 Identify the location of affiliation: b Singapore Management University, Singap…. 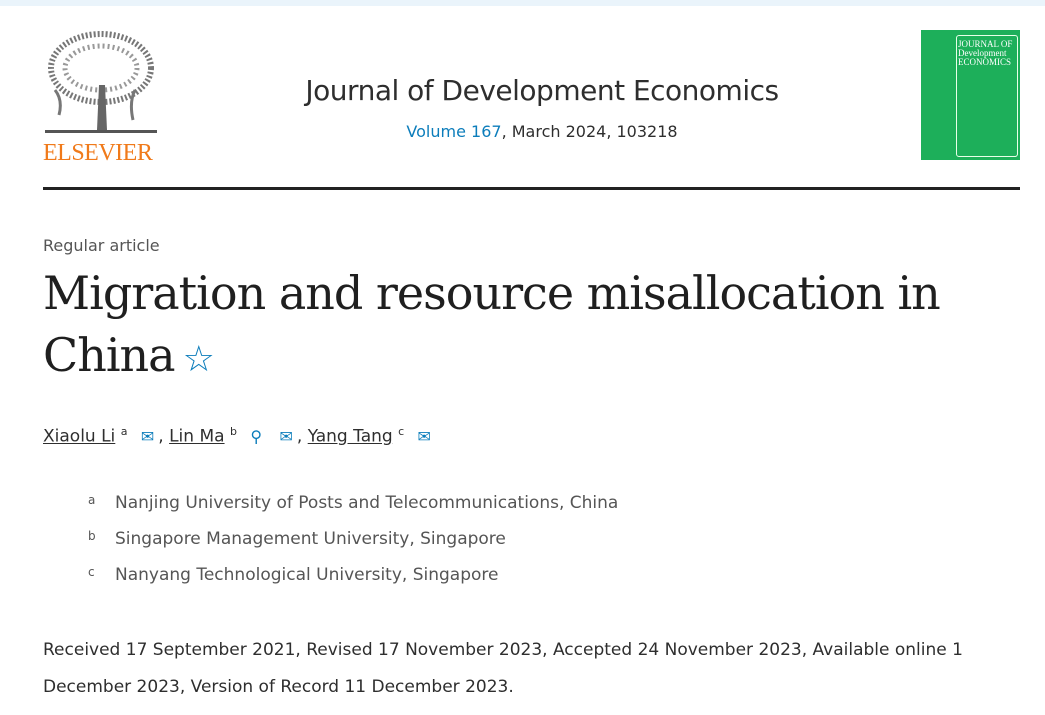
(297, 539).